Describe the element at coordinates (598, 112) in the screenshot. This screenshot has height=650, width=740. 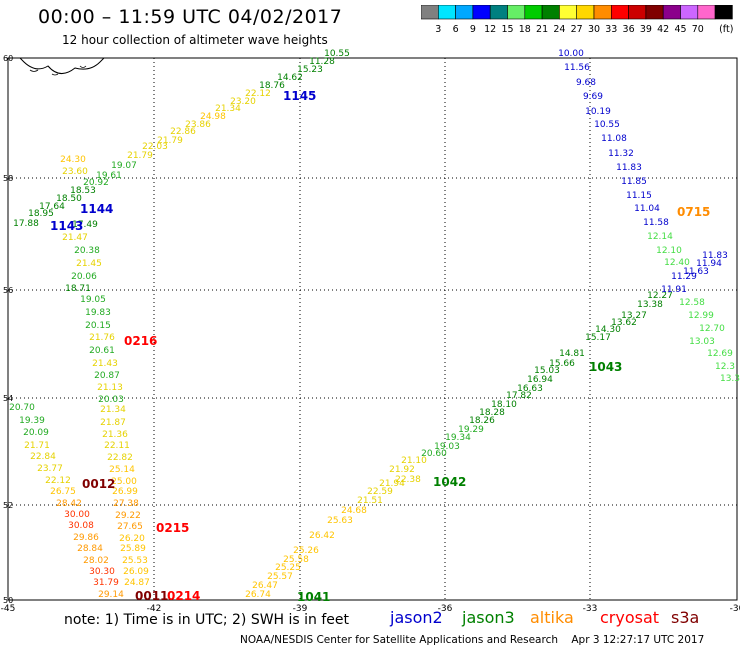
I see `swh-value: 10.19` at that location.